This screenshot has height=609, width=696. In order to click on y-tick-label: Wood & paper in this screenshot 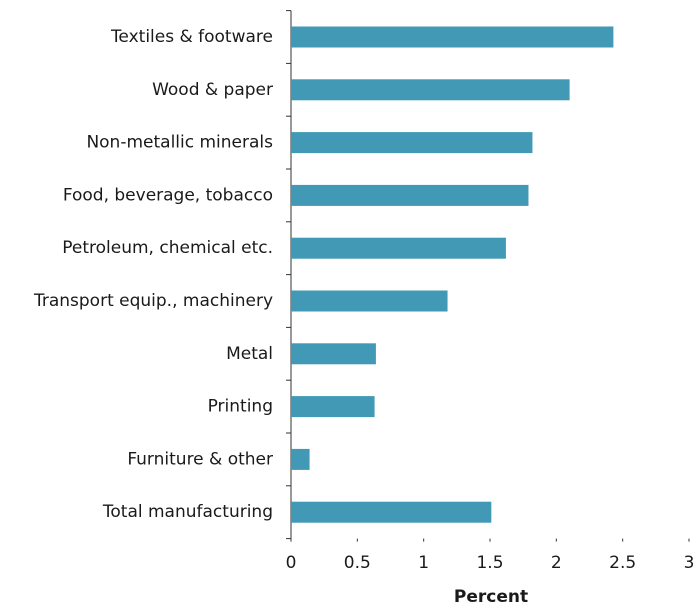, I will do `click(212, 90)`.